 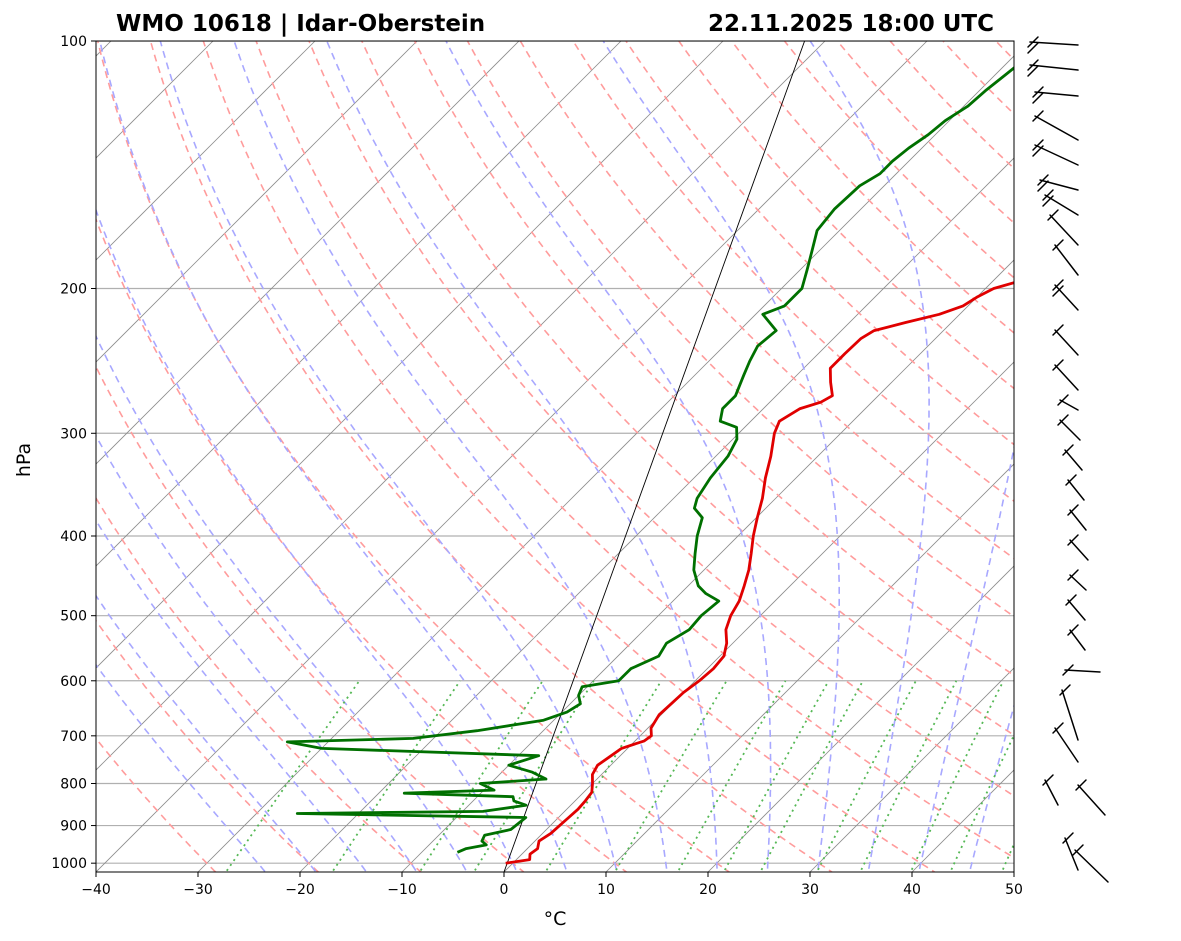 What do you see at coordinates (73, 42) in the screenshot?
I see `y-tick-label: 100` at bounding box center [73, 42].